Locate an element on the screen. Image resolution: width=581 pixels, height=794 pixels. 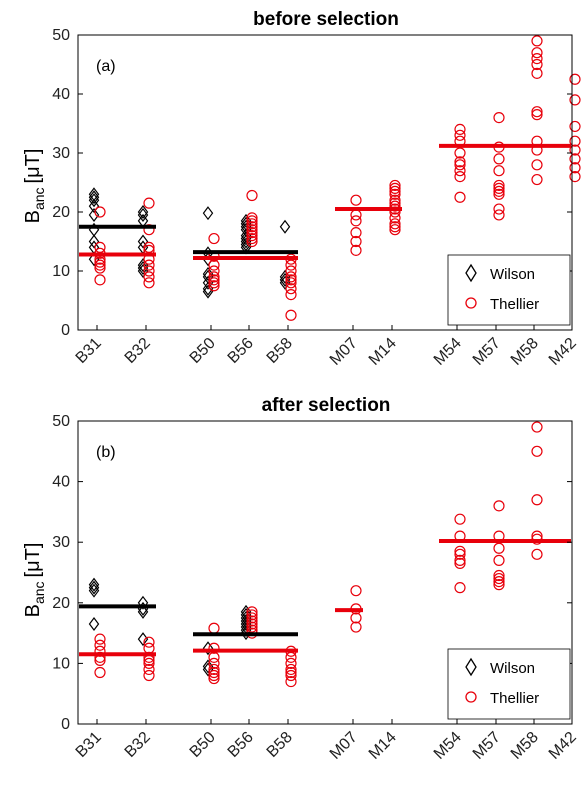
y-tick-label: 30 is located at coordinates (61, 542).